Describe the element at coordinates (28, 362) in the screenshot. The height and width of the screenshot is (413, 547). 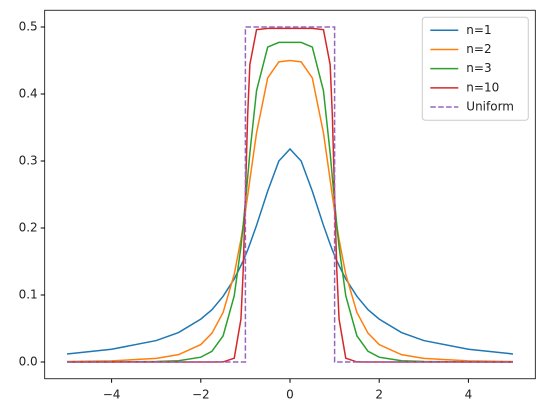
I see `y-tick-label: 0.0` at that location.